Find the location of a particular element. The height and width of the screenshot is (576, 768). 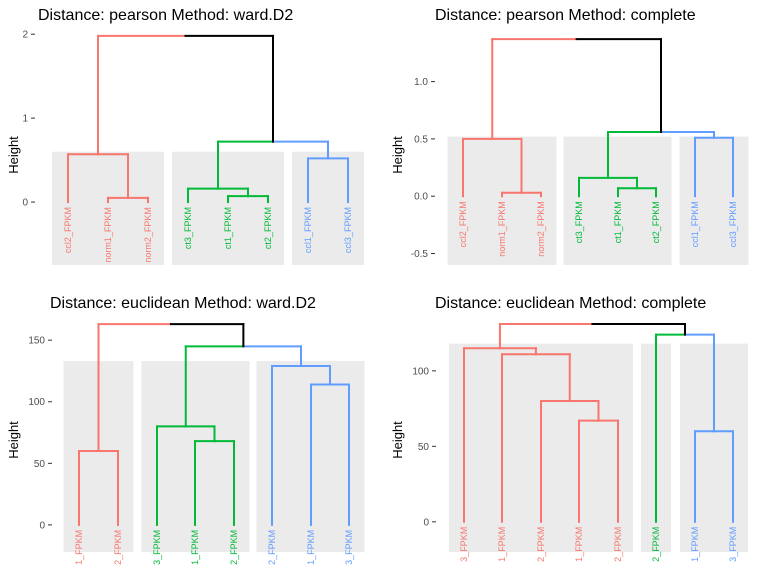

y-tick-label: -0.5 is located at coordinates (420, 254).